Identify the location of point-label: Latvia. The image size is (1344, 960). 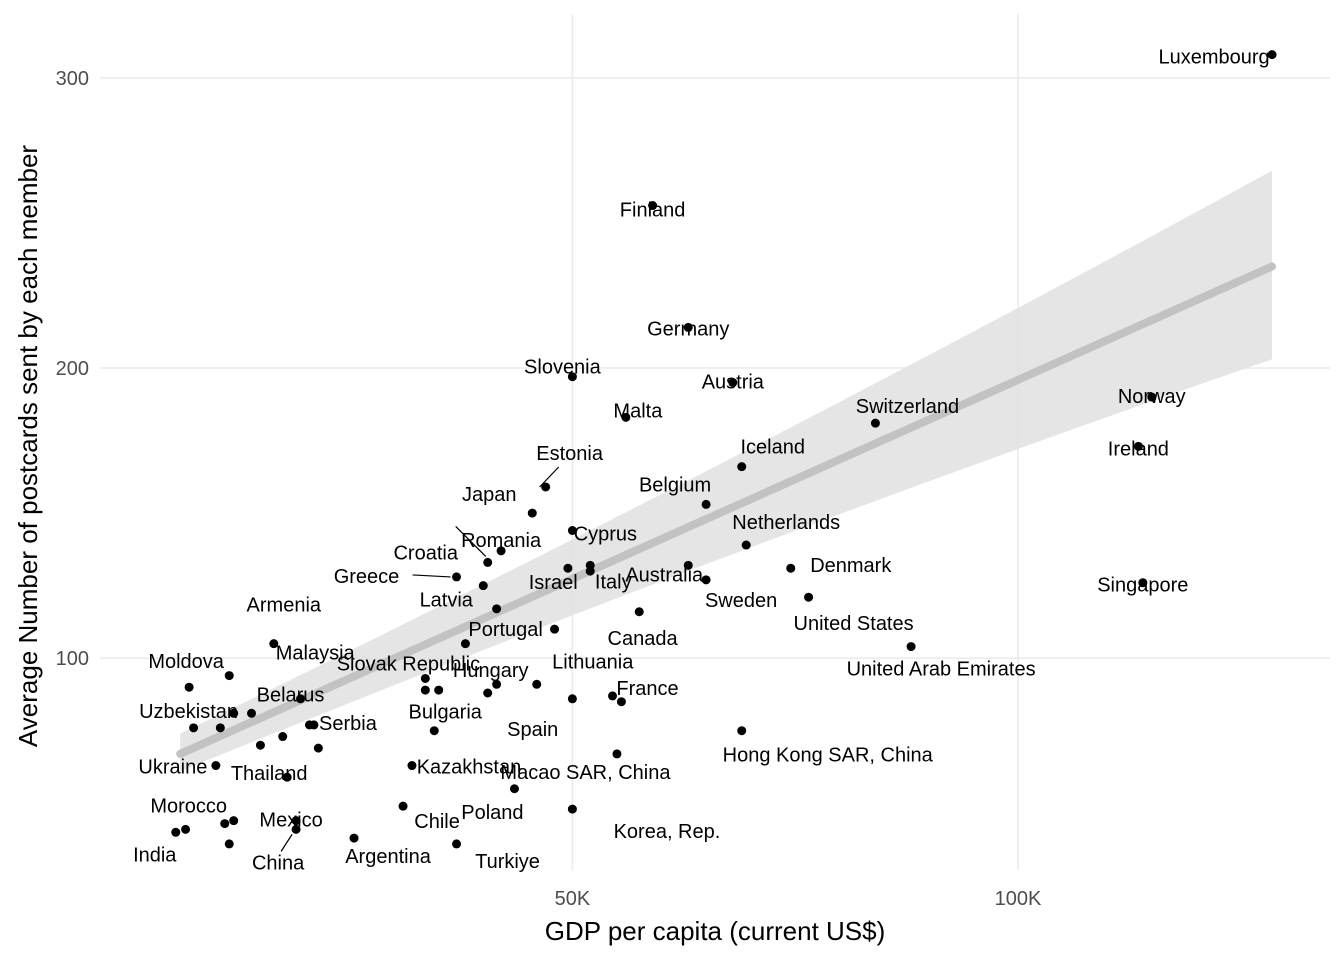
(447, 601).